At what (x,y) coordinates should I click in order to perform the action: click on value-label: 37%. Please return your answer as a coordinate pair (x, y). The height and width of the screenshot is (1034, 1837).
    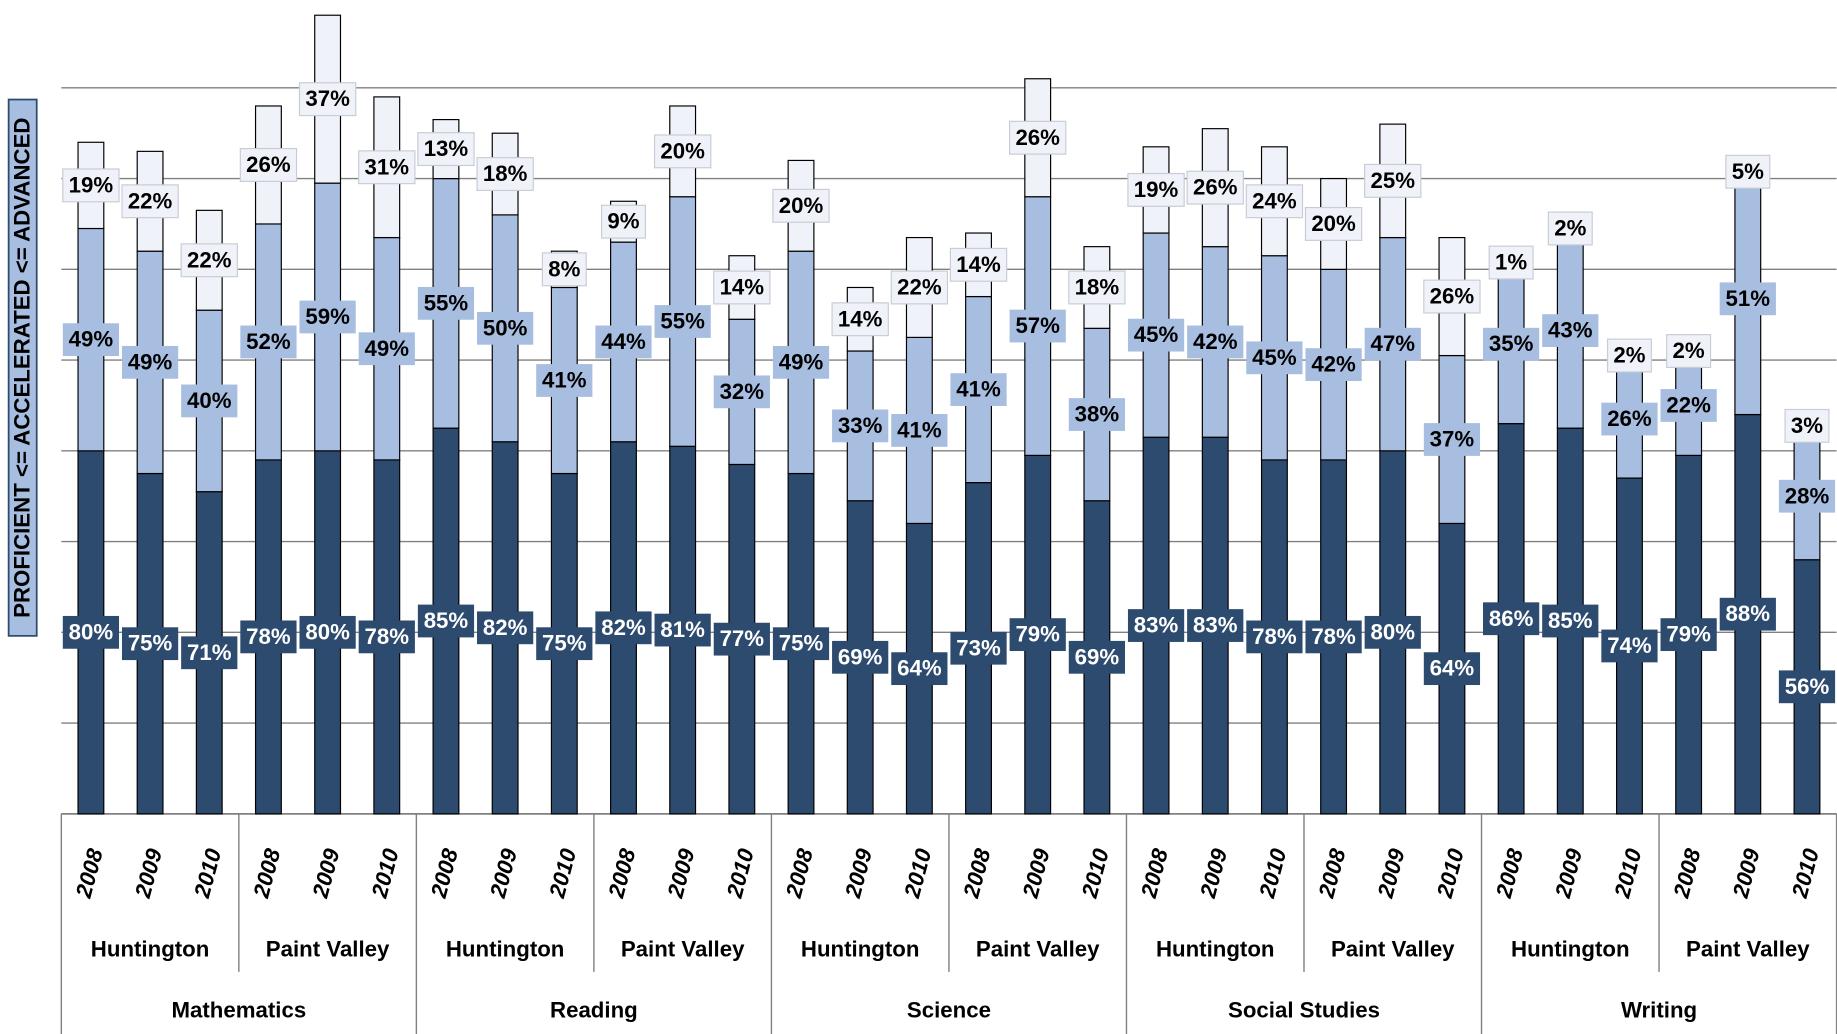
    Looking at the image, I should click on (1452, 439).